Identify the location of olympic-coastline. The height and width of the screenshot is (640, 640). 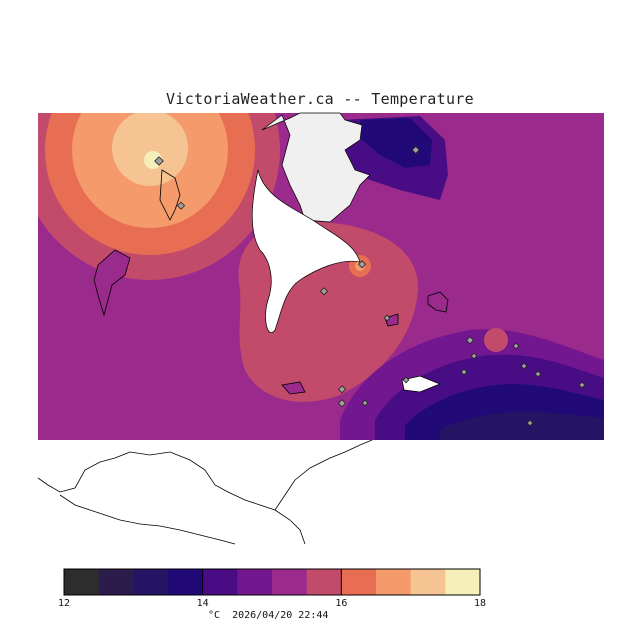
(205, 492).